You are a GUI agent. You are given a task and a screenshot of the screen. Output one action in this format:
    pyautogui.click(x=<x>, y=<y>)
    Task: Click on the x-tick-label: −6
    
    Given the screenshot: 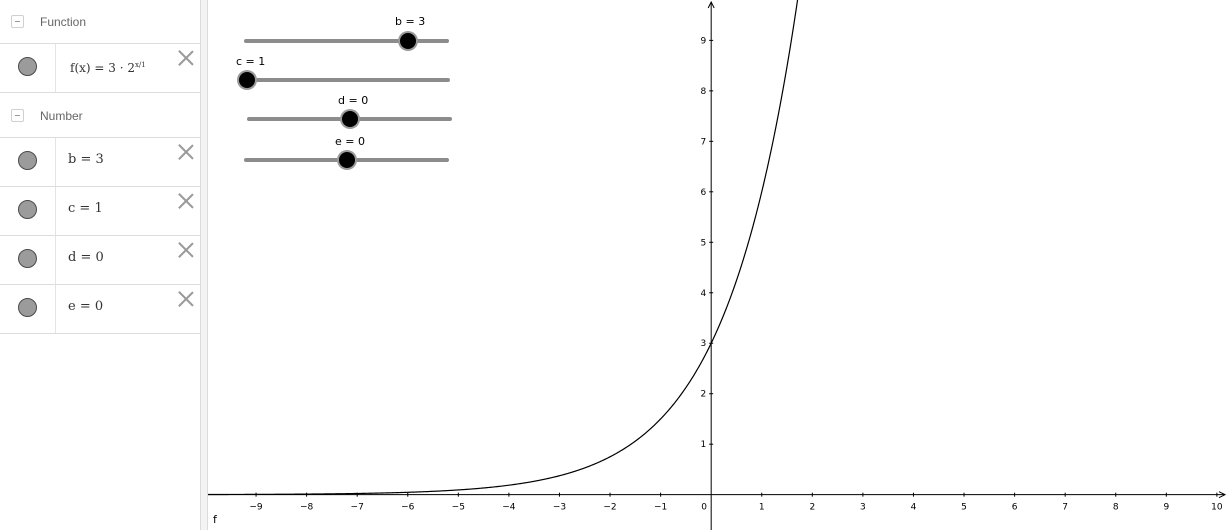 What is the action you would take?
    pyautogui.click(x=408, y=508)
    